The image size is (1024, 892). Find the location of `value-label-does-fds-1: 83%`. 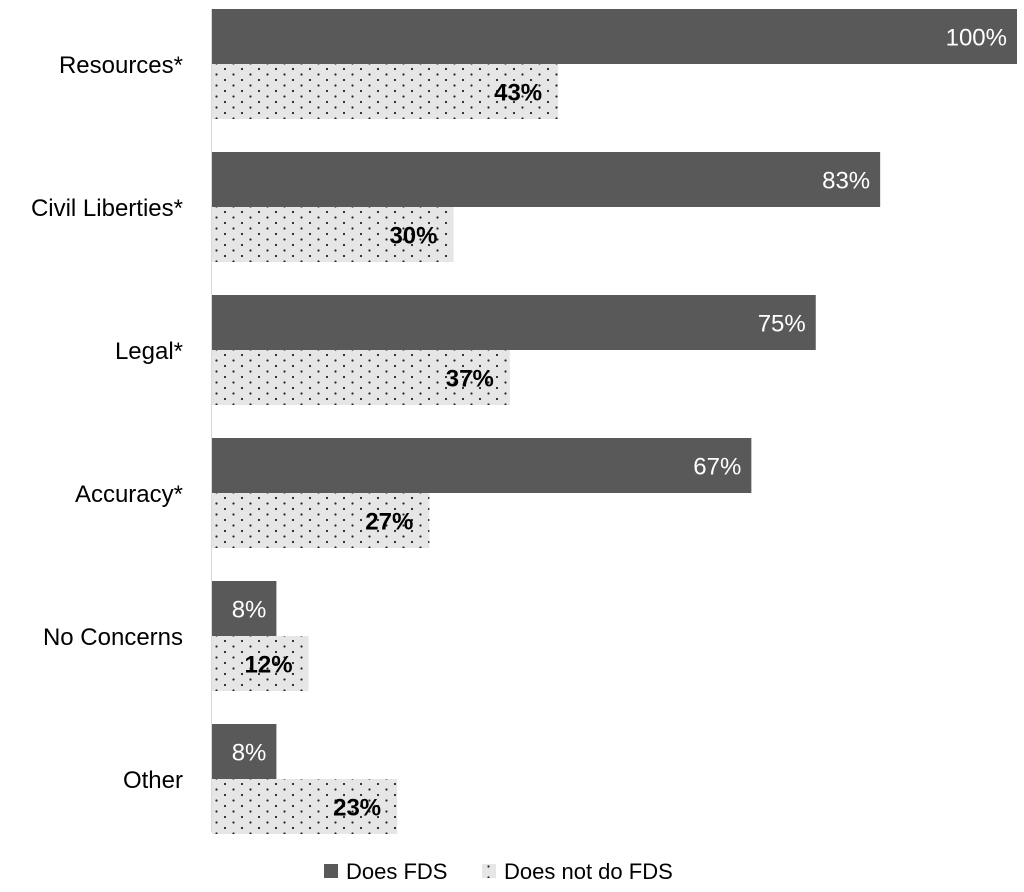

value-label-does-fds-1: 83% is located at coordinates (846, 181).